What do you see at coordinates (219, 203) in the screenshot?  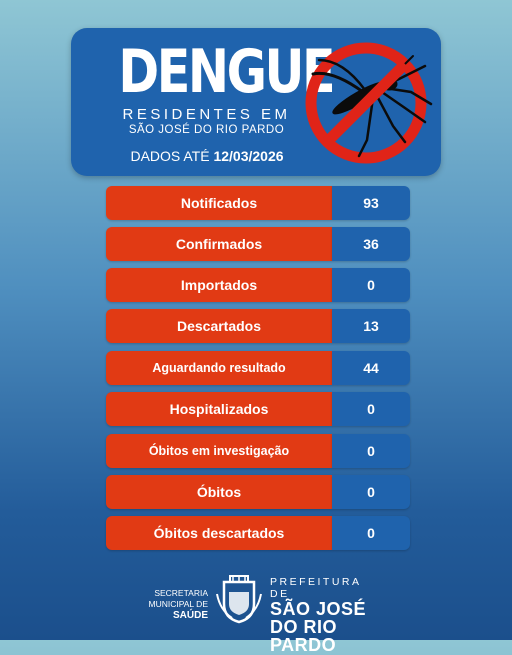 I see `stat-label: Notificados` at bounding box center [219, 203].